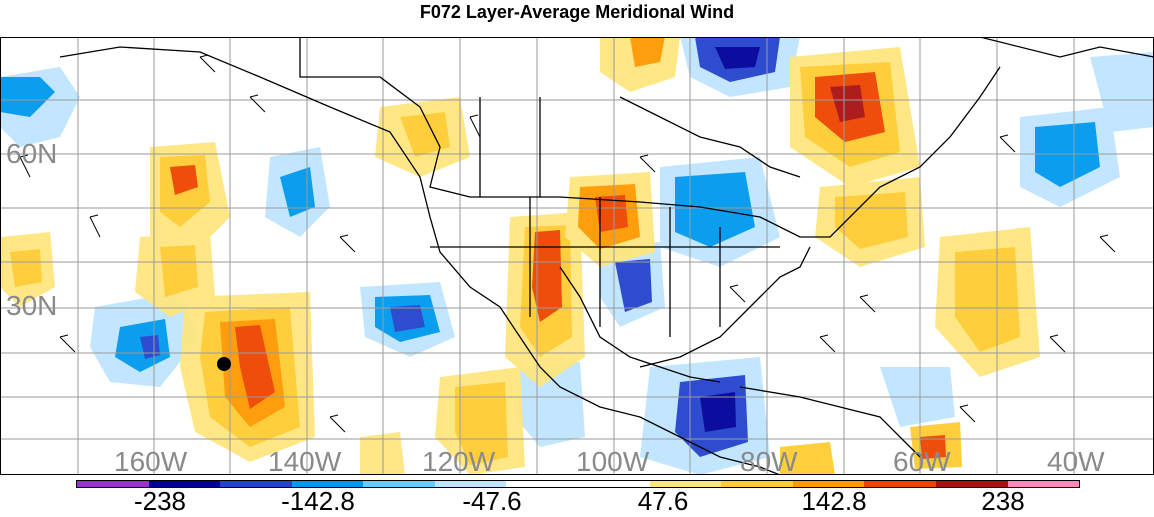 The image size is (1154, 517). Describe the element at coordinates (577, 12) in the screenshot. I see `map-title: F072 Layer-Average Meridional Wind` at that location.